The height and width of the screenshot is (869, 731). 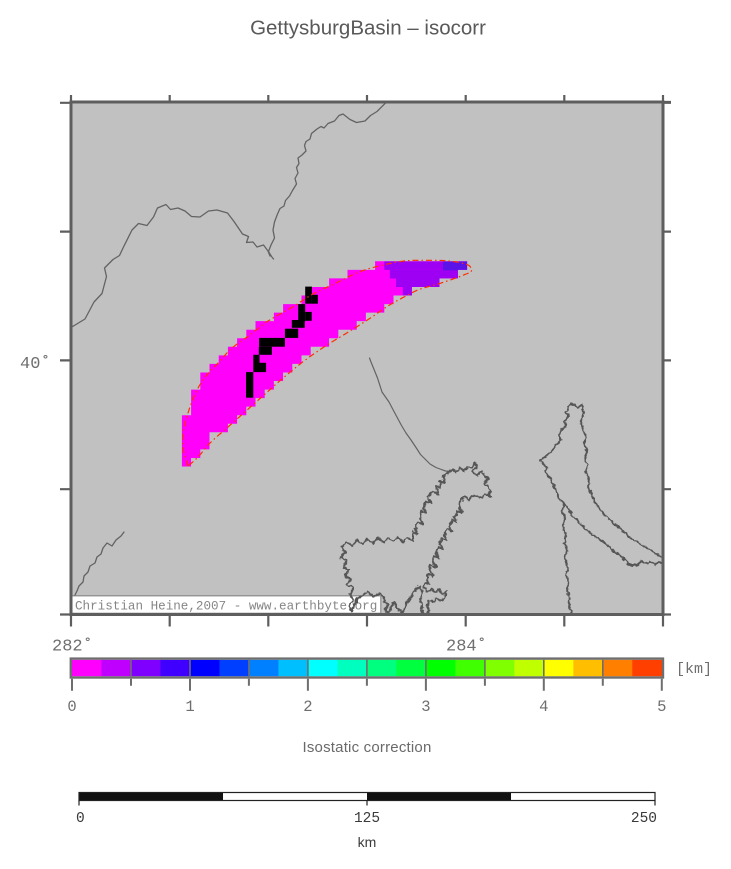 I want to click on svg-text: 125, so click(x=367, y=819).